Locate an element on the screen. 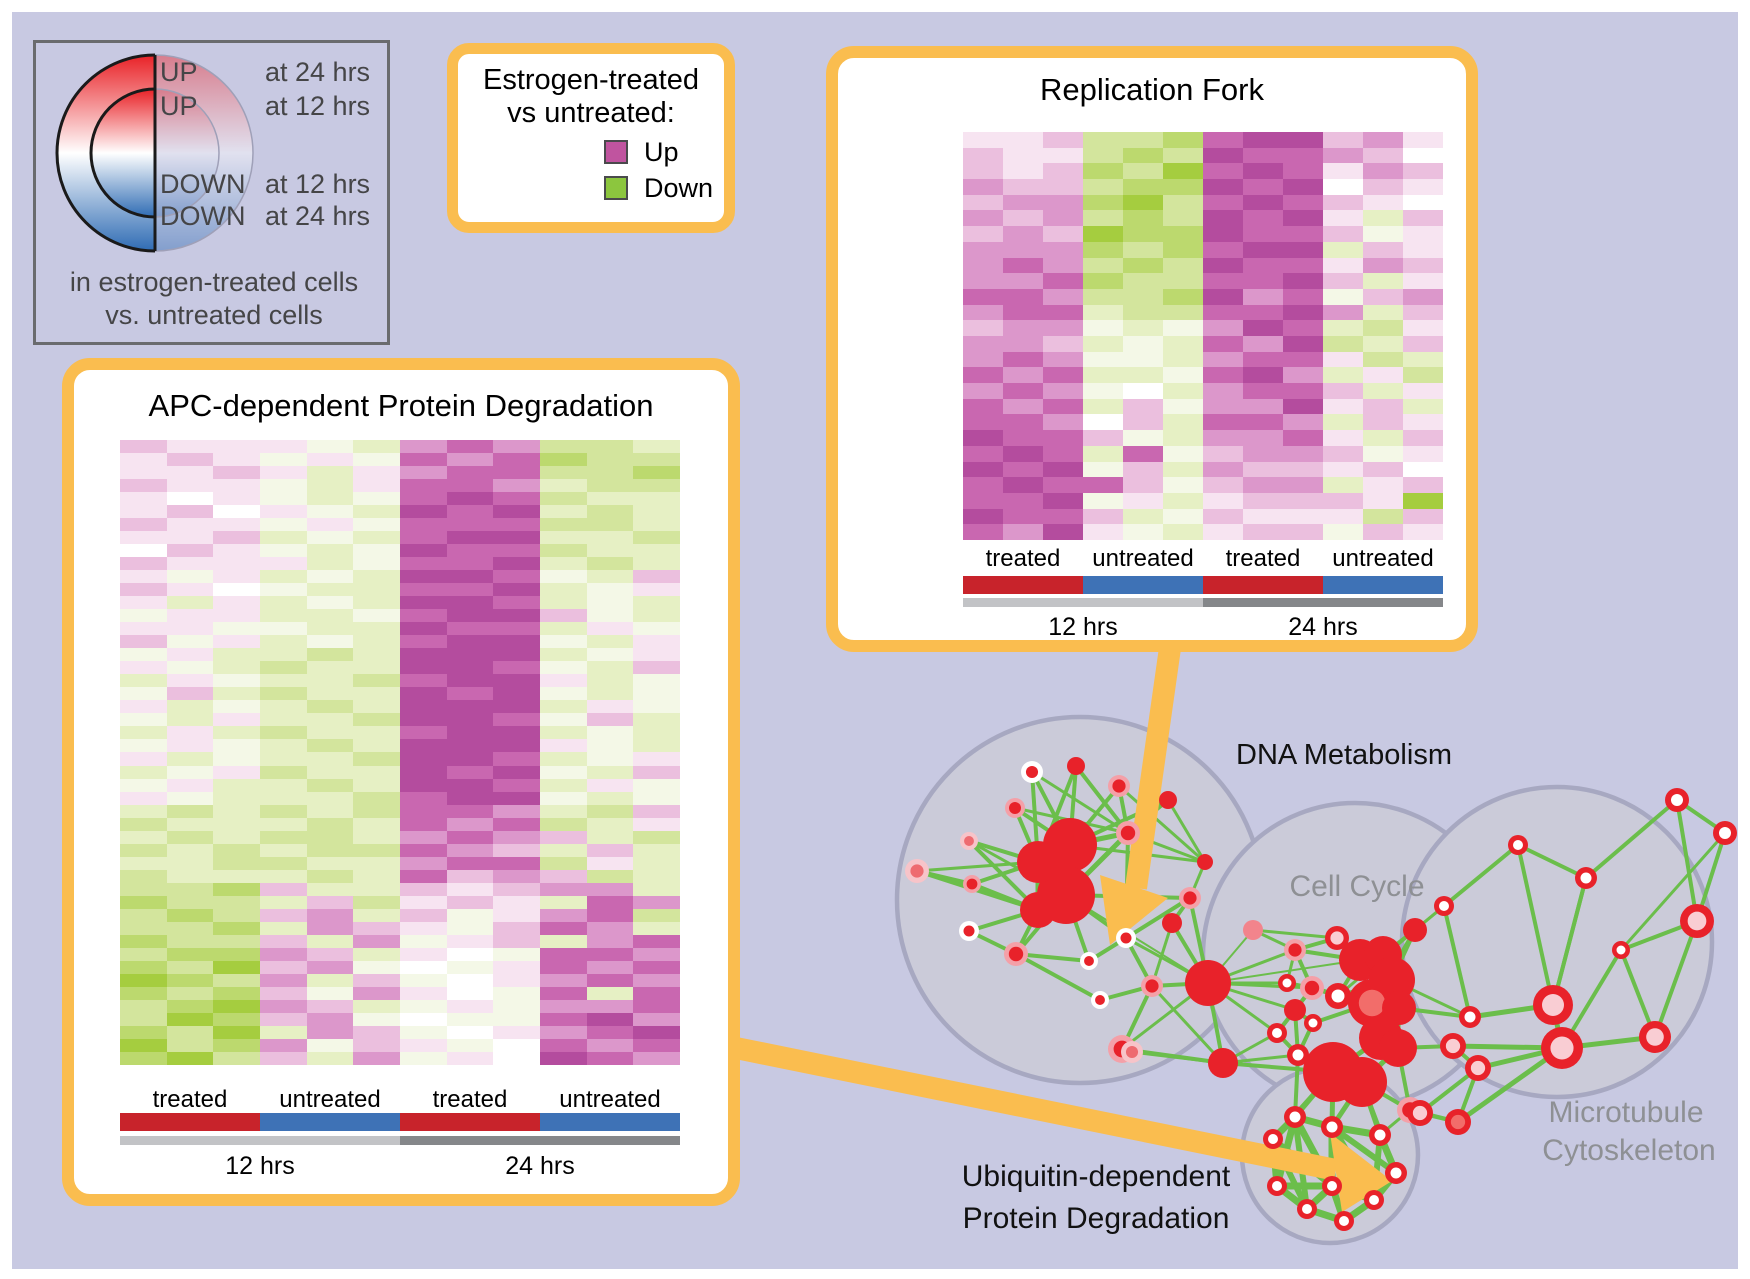 This screenshot has width=1750, height=1279. treatment-bar-segment is located at coordinates (190, 1122).